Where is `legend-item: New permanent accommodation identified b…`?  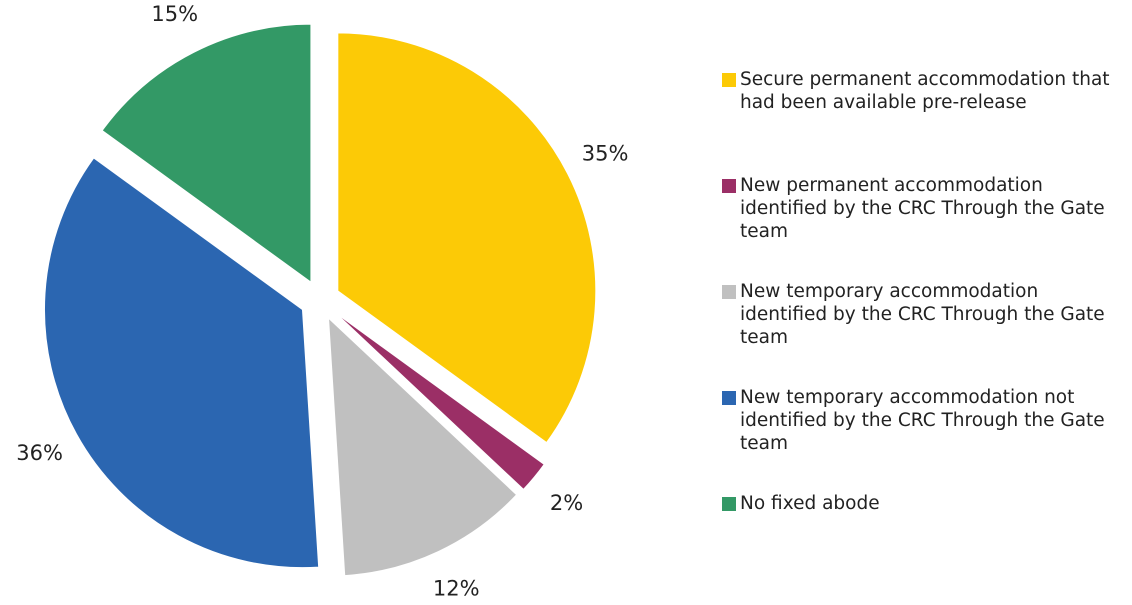 legend-item: New permanent accommodation identified b… is located at coordinates (924, 227).